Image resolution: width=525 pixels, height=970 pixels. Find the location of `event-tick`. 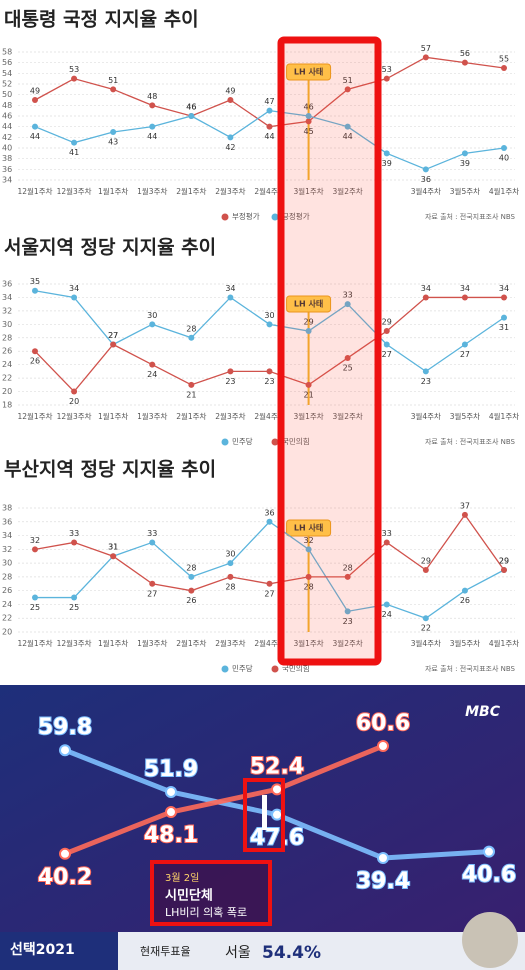

event-tick is located at coordinates (264, 812).